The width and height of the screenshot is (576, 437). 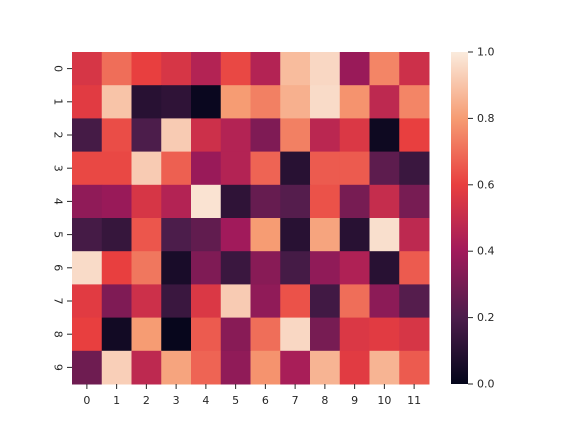 I want to click on heatmap-cell-r6-c6, so click(x=265, y=268).